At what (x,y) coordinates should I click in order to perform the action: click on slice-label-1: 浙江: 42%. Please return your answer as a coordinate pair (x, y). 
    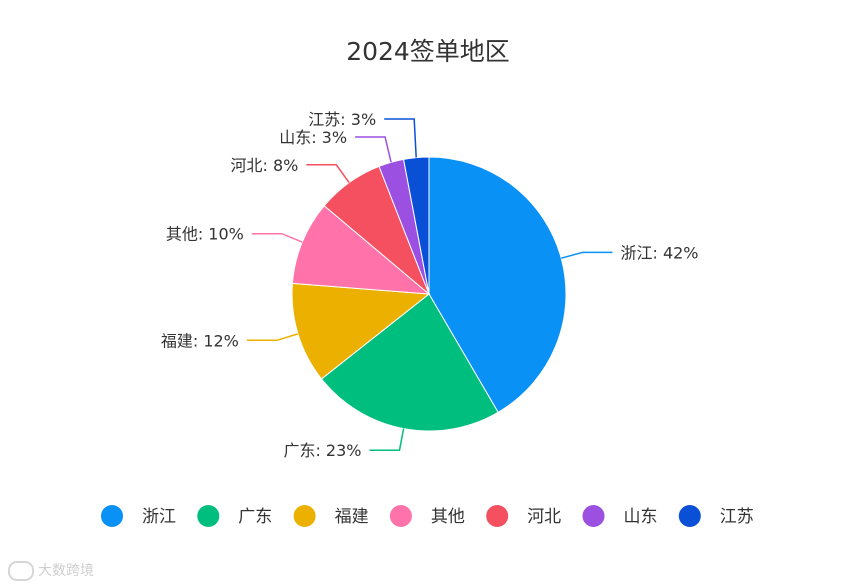
    Looking at the image, I should click on (659, 252).